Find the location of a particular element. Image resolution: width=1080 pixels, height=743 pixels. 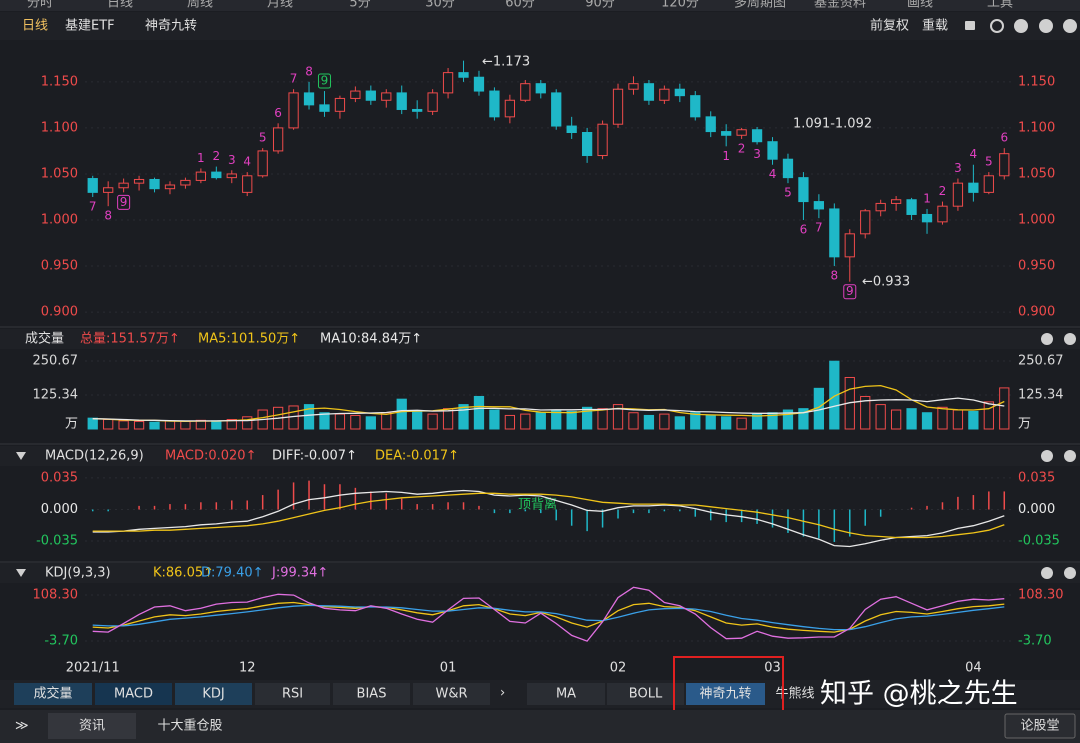

top-tab: 基金资料 is located at coordinates (840, 5).